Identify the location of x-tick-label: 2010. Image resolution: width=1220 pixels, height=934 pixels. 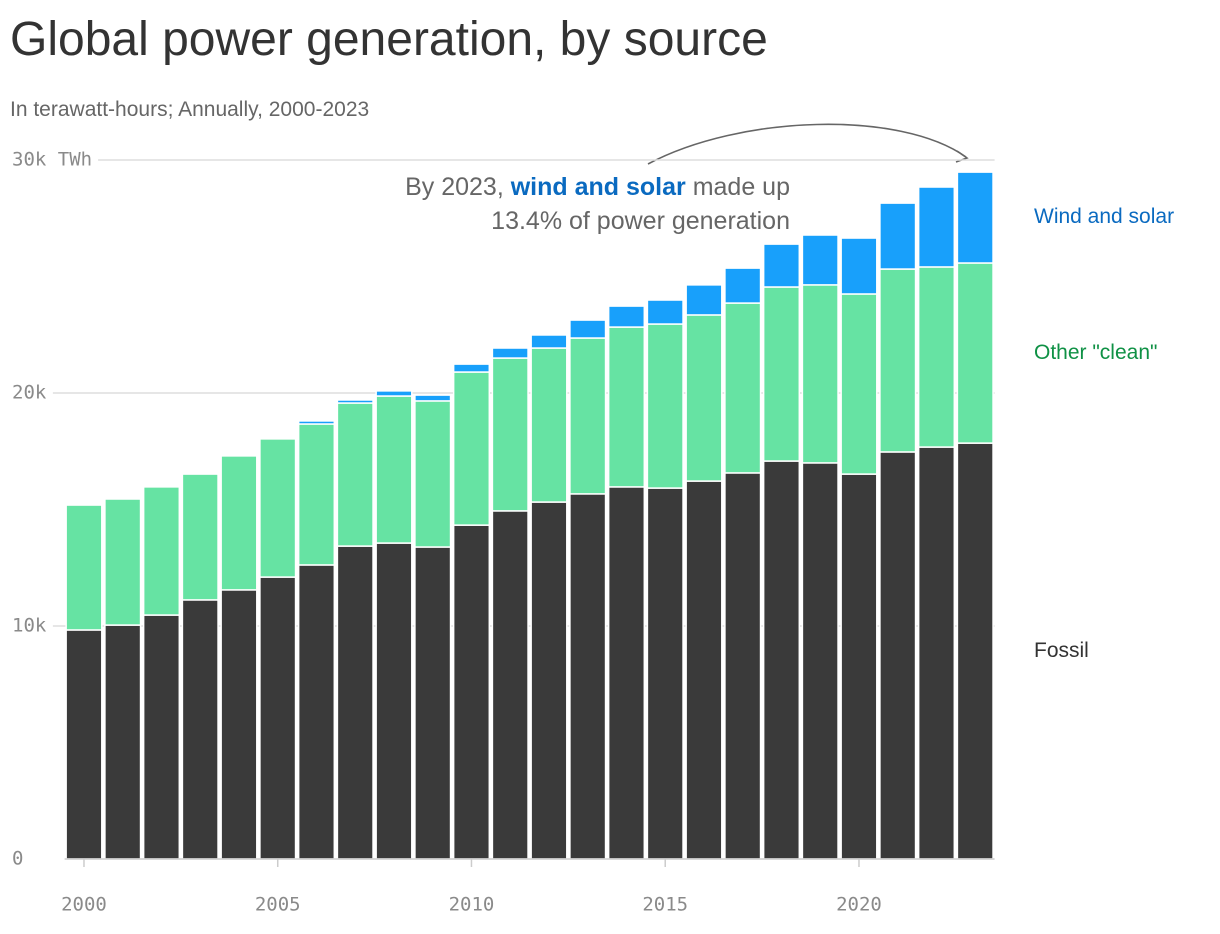
(472, 905).